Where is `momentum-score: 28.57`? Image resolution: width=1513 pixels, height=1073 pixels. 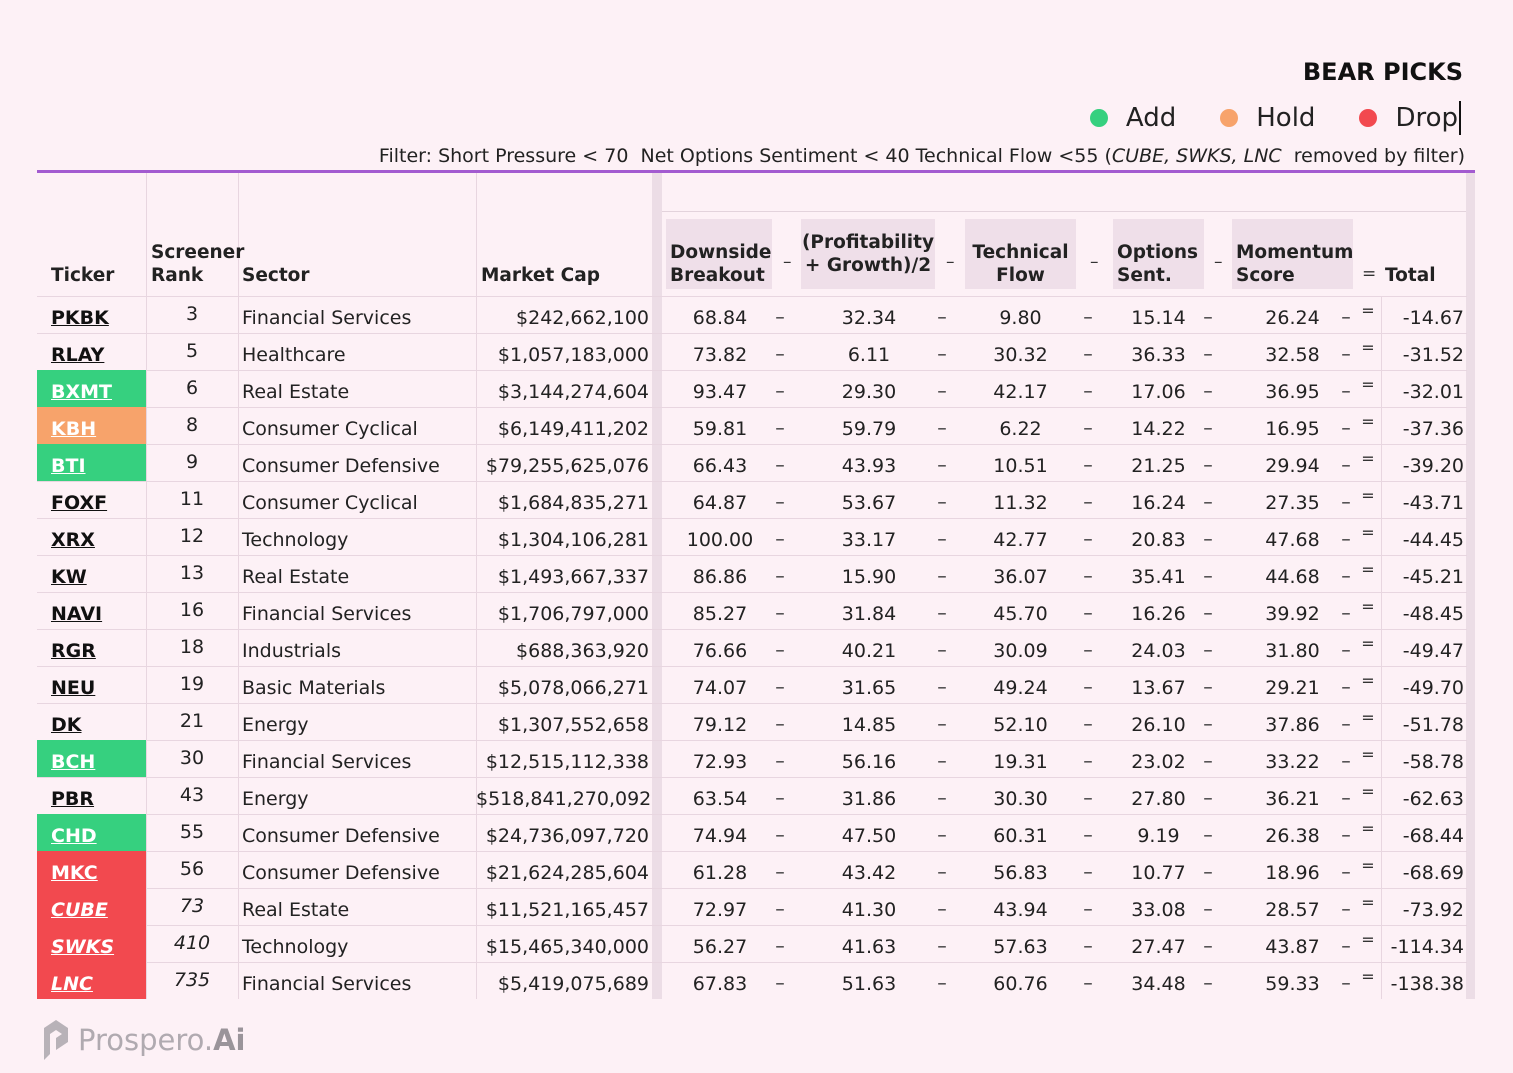 momentum-score: 28.57 is located at coordinates (1292, 910).